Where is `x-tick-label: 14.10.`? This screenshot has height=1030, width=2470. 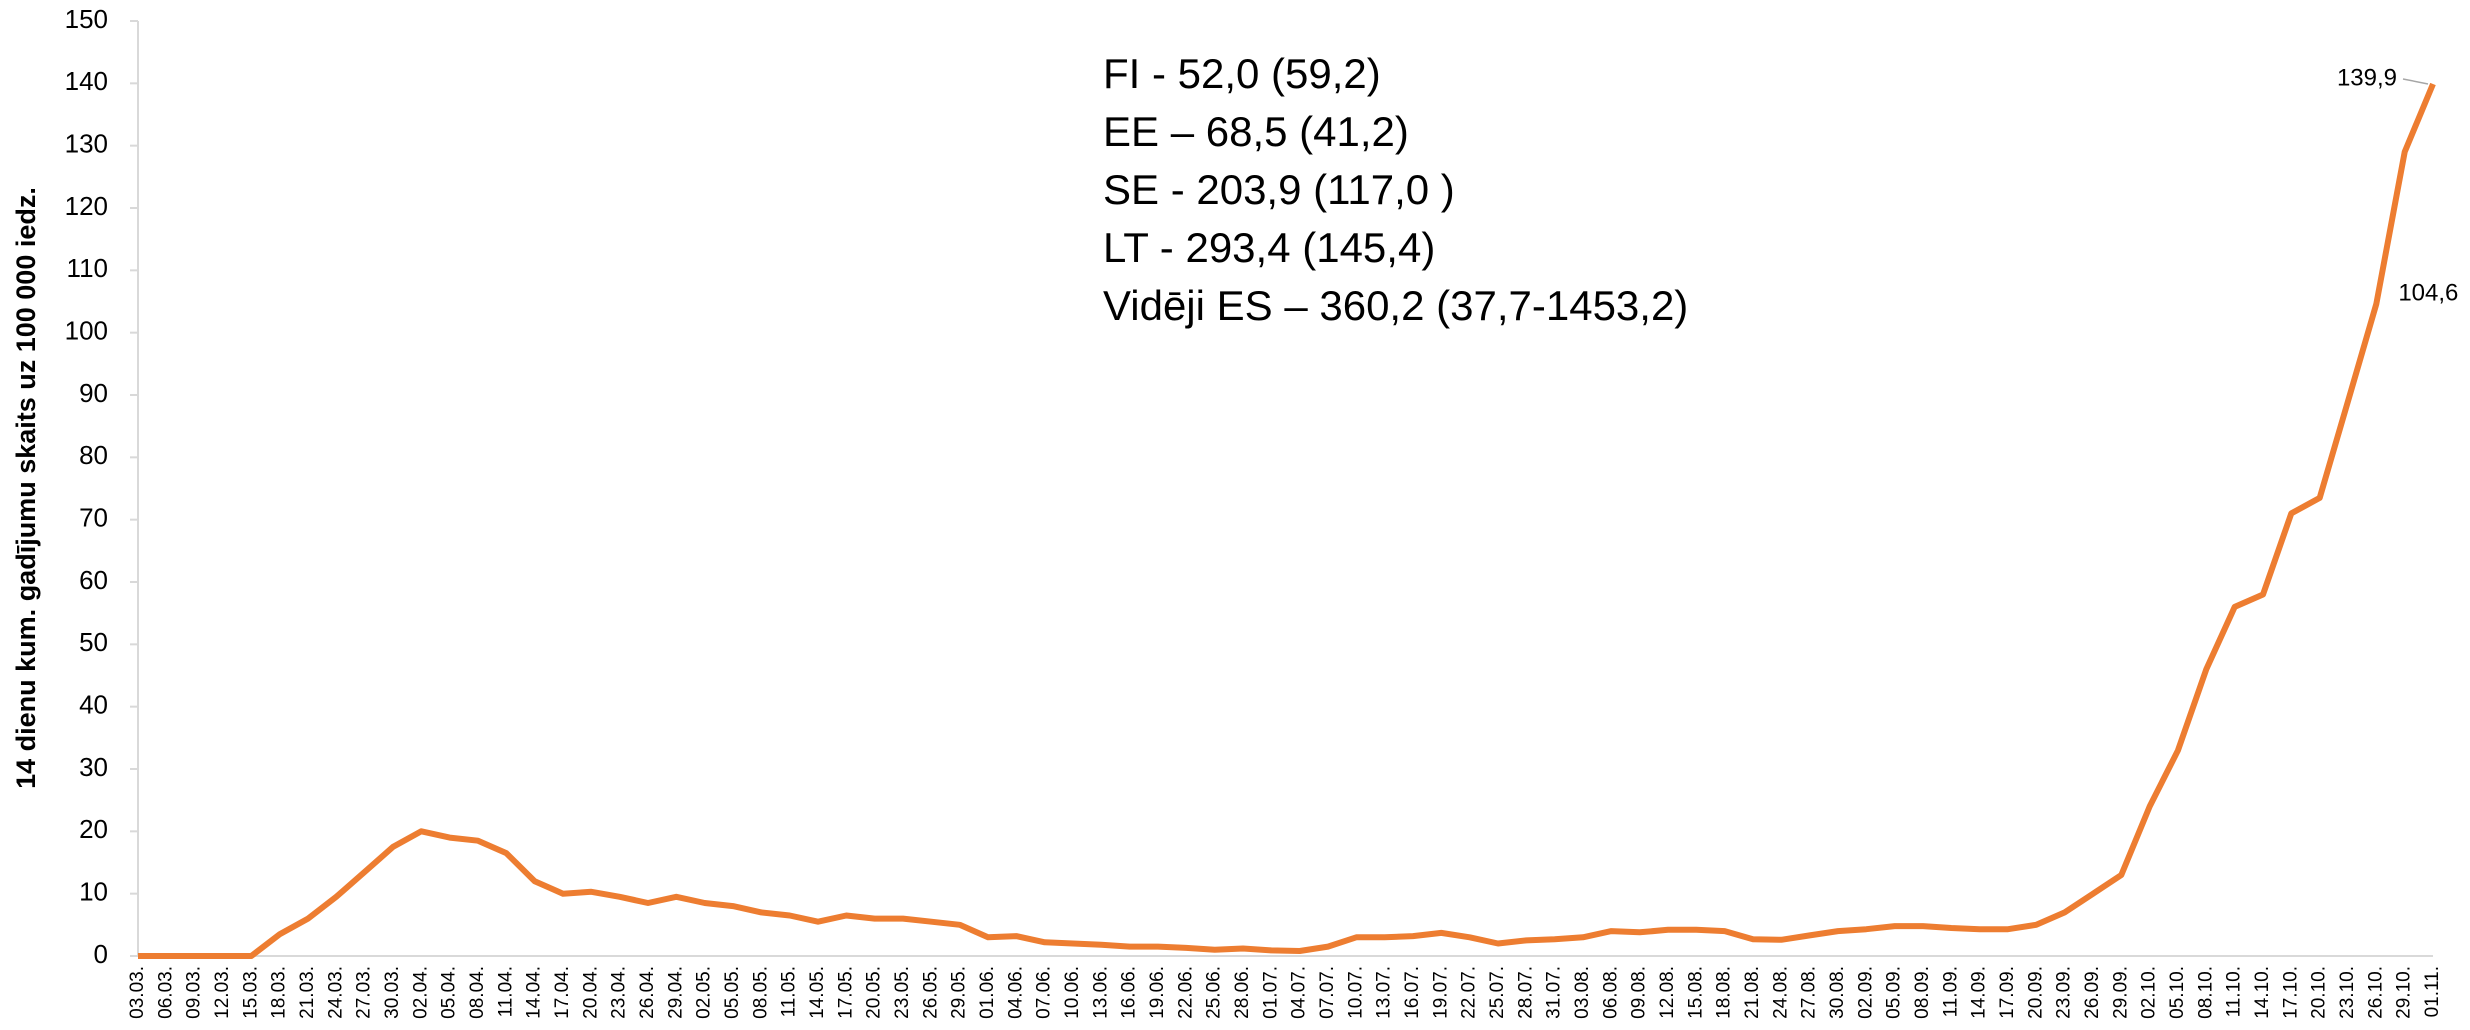 x-tick-label: 14.10. is located at coordinates (2262, 992).